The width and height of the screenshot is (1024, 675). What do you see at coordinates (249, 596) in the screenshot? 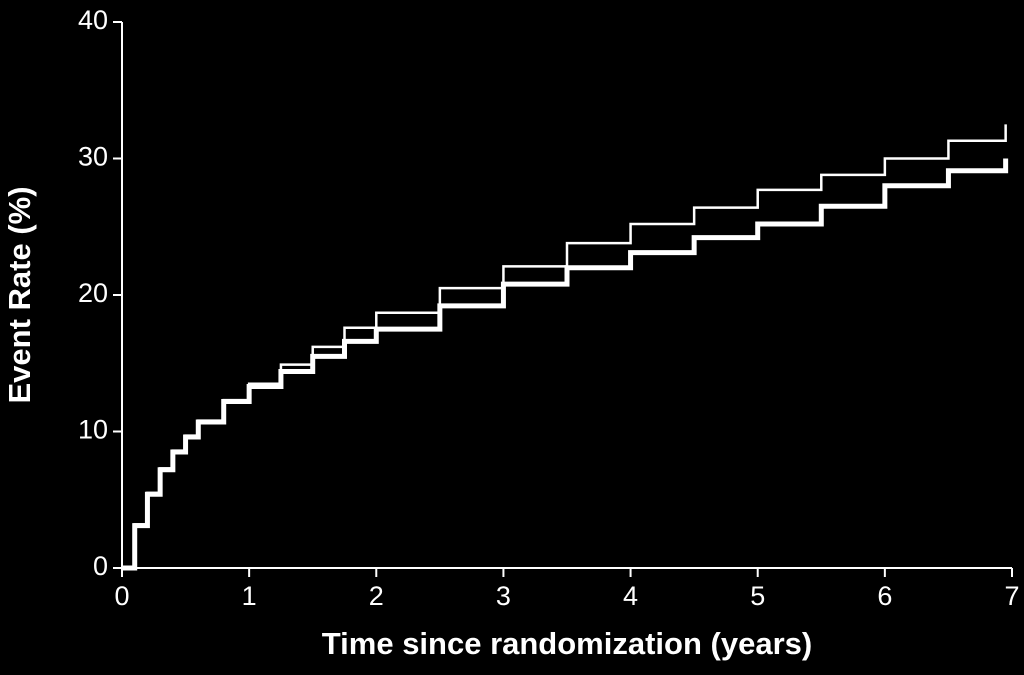
I see `x-tick-label: 1` at bounding box center [249, 596].